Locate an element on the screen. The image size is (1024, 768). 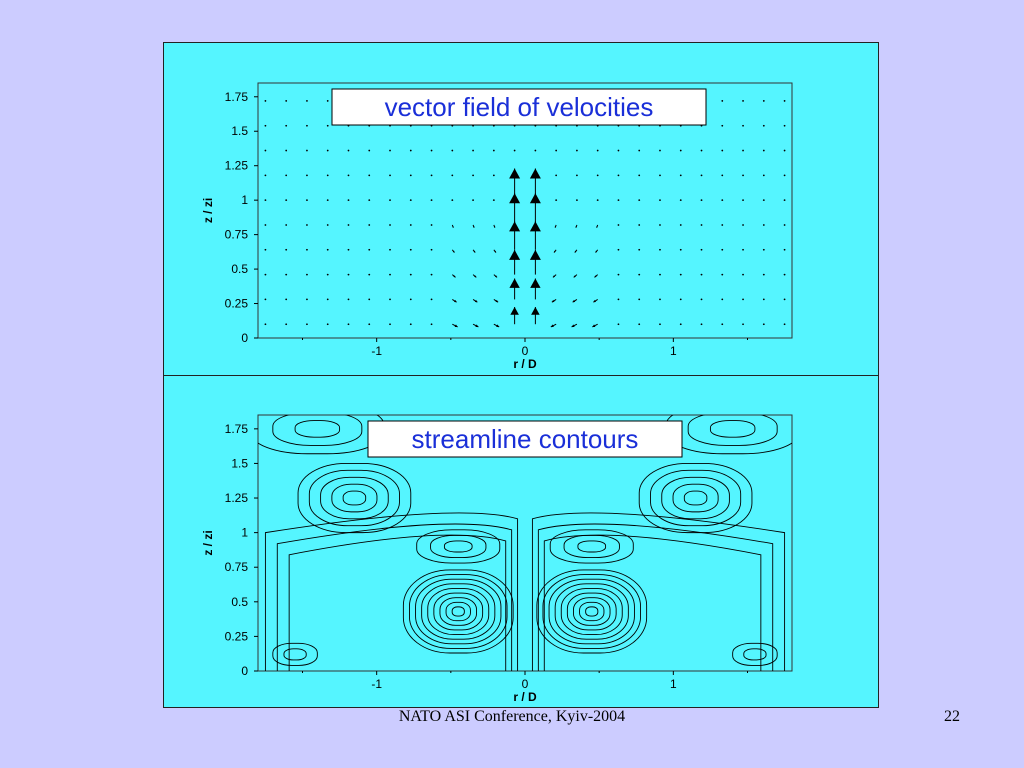
y-tick-label: 1.5 is located at coordinates (239, 131).